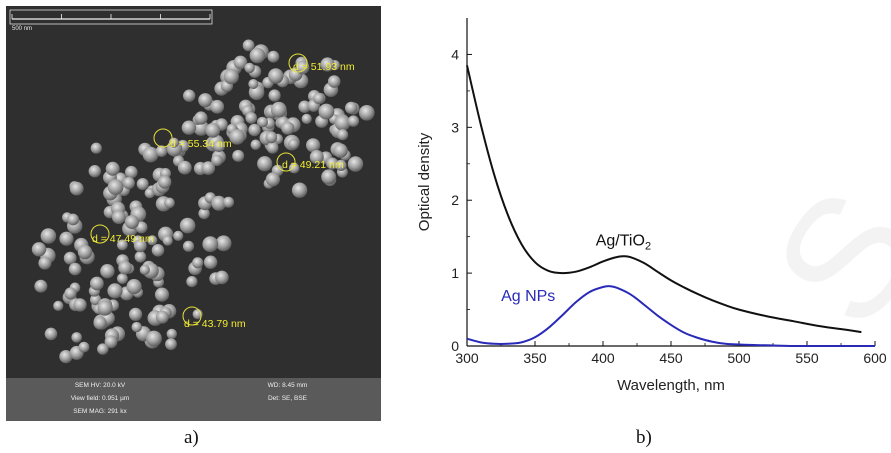 The width and height of the screenshot is (891, 453). What do you see at coordinates (100, 385) in the screenshot?
I see `sem-hv-text: SEM HV: 20.0 kV` at bounding box center [100, 385].